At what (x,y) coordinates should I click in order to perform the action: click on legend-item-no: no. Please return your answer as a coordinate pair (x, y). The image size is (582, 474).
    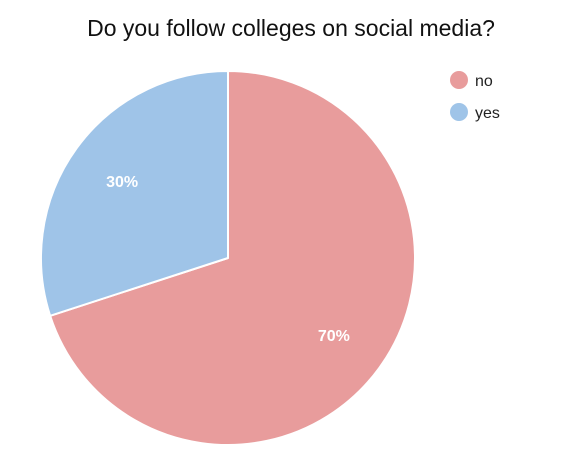
    Looking at the image, I should click on (471, 80).